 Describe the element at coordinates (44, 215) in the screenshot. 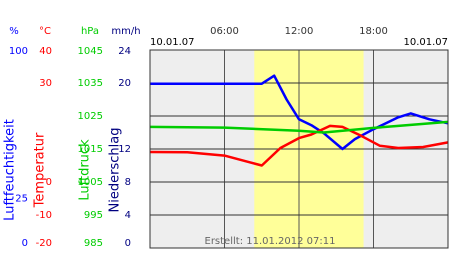

I see `y-tick-label: -10` at that location.